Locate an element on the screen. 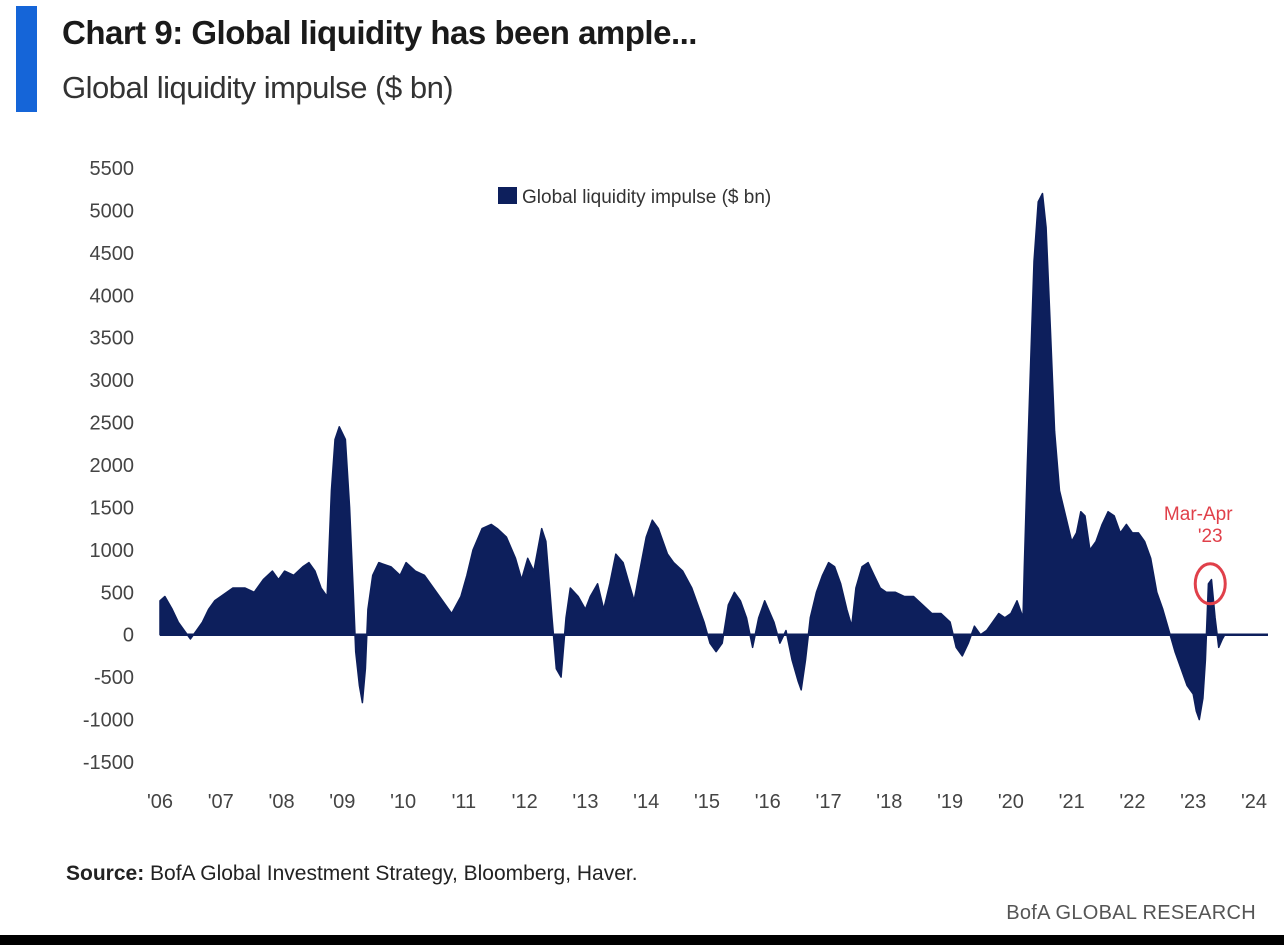  x-tick-label: '18 is located at coordinates (889, 802).